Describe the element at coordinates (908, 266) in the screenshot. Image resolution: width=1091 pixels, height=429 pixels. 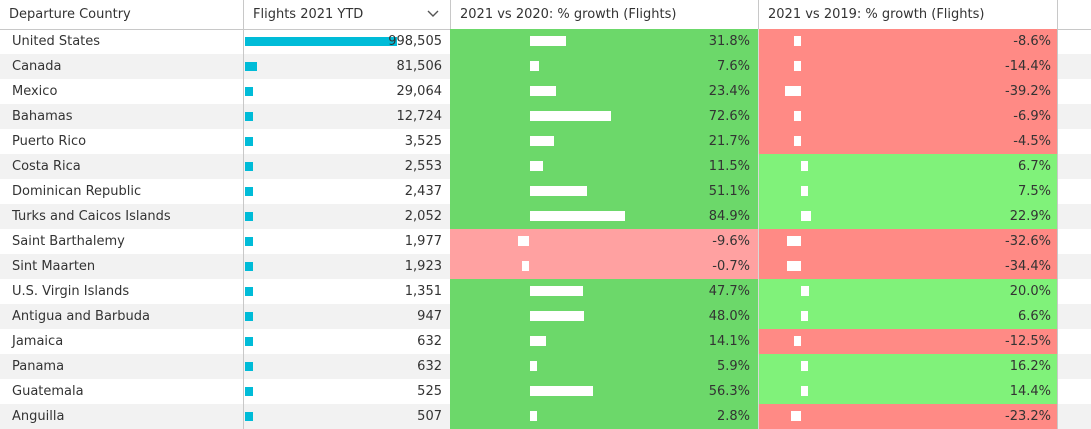
I see `growth-2019-cell: -34.4%` at that location.